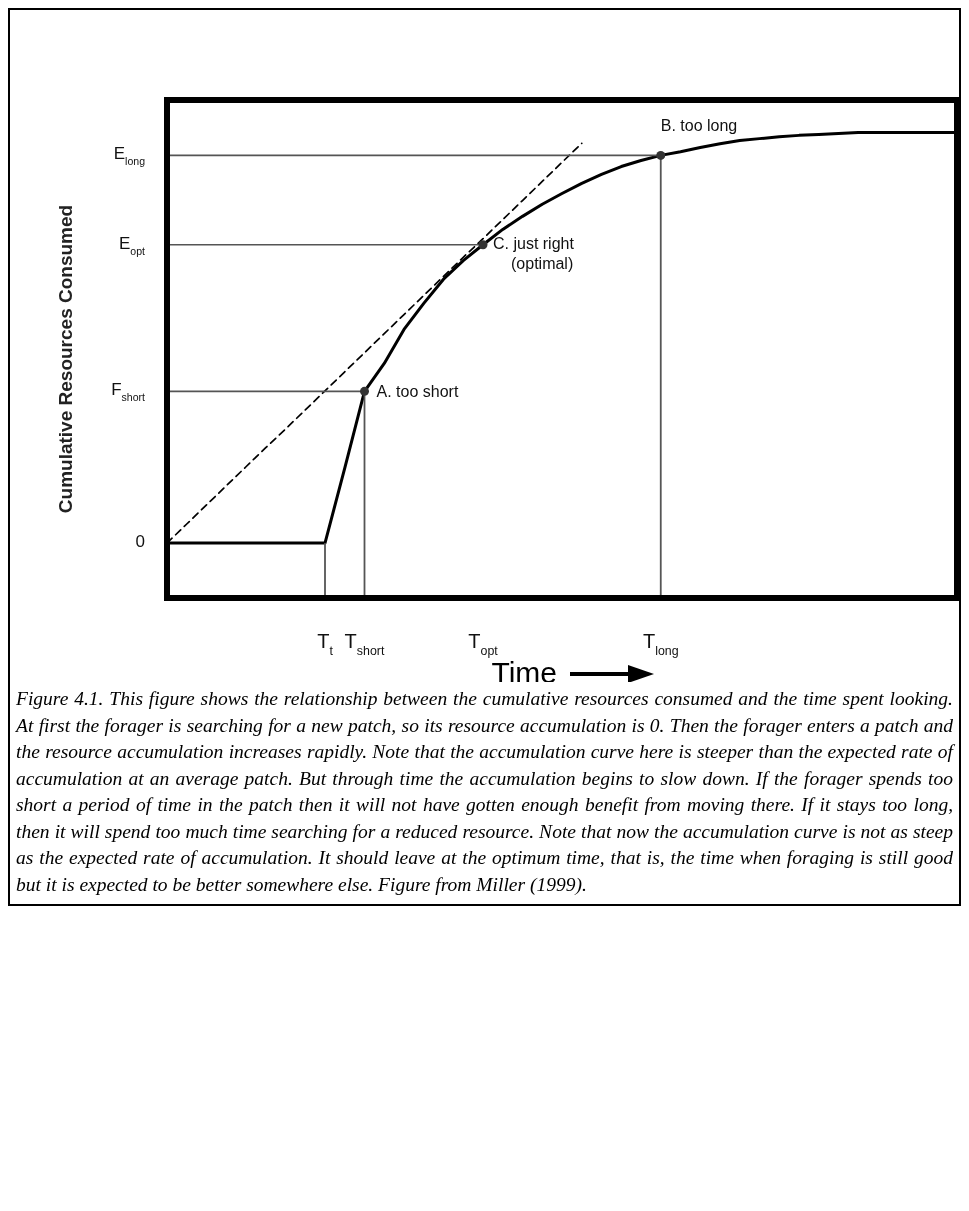 This screenshot has height=1211, width=969. Describe the element at coordinates (129, 156) in the screenshot. I see `text: E$_{long}$` at that location.